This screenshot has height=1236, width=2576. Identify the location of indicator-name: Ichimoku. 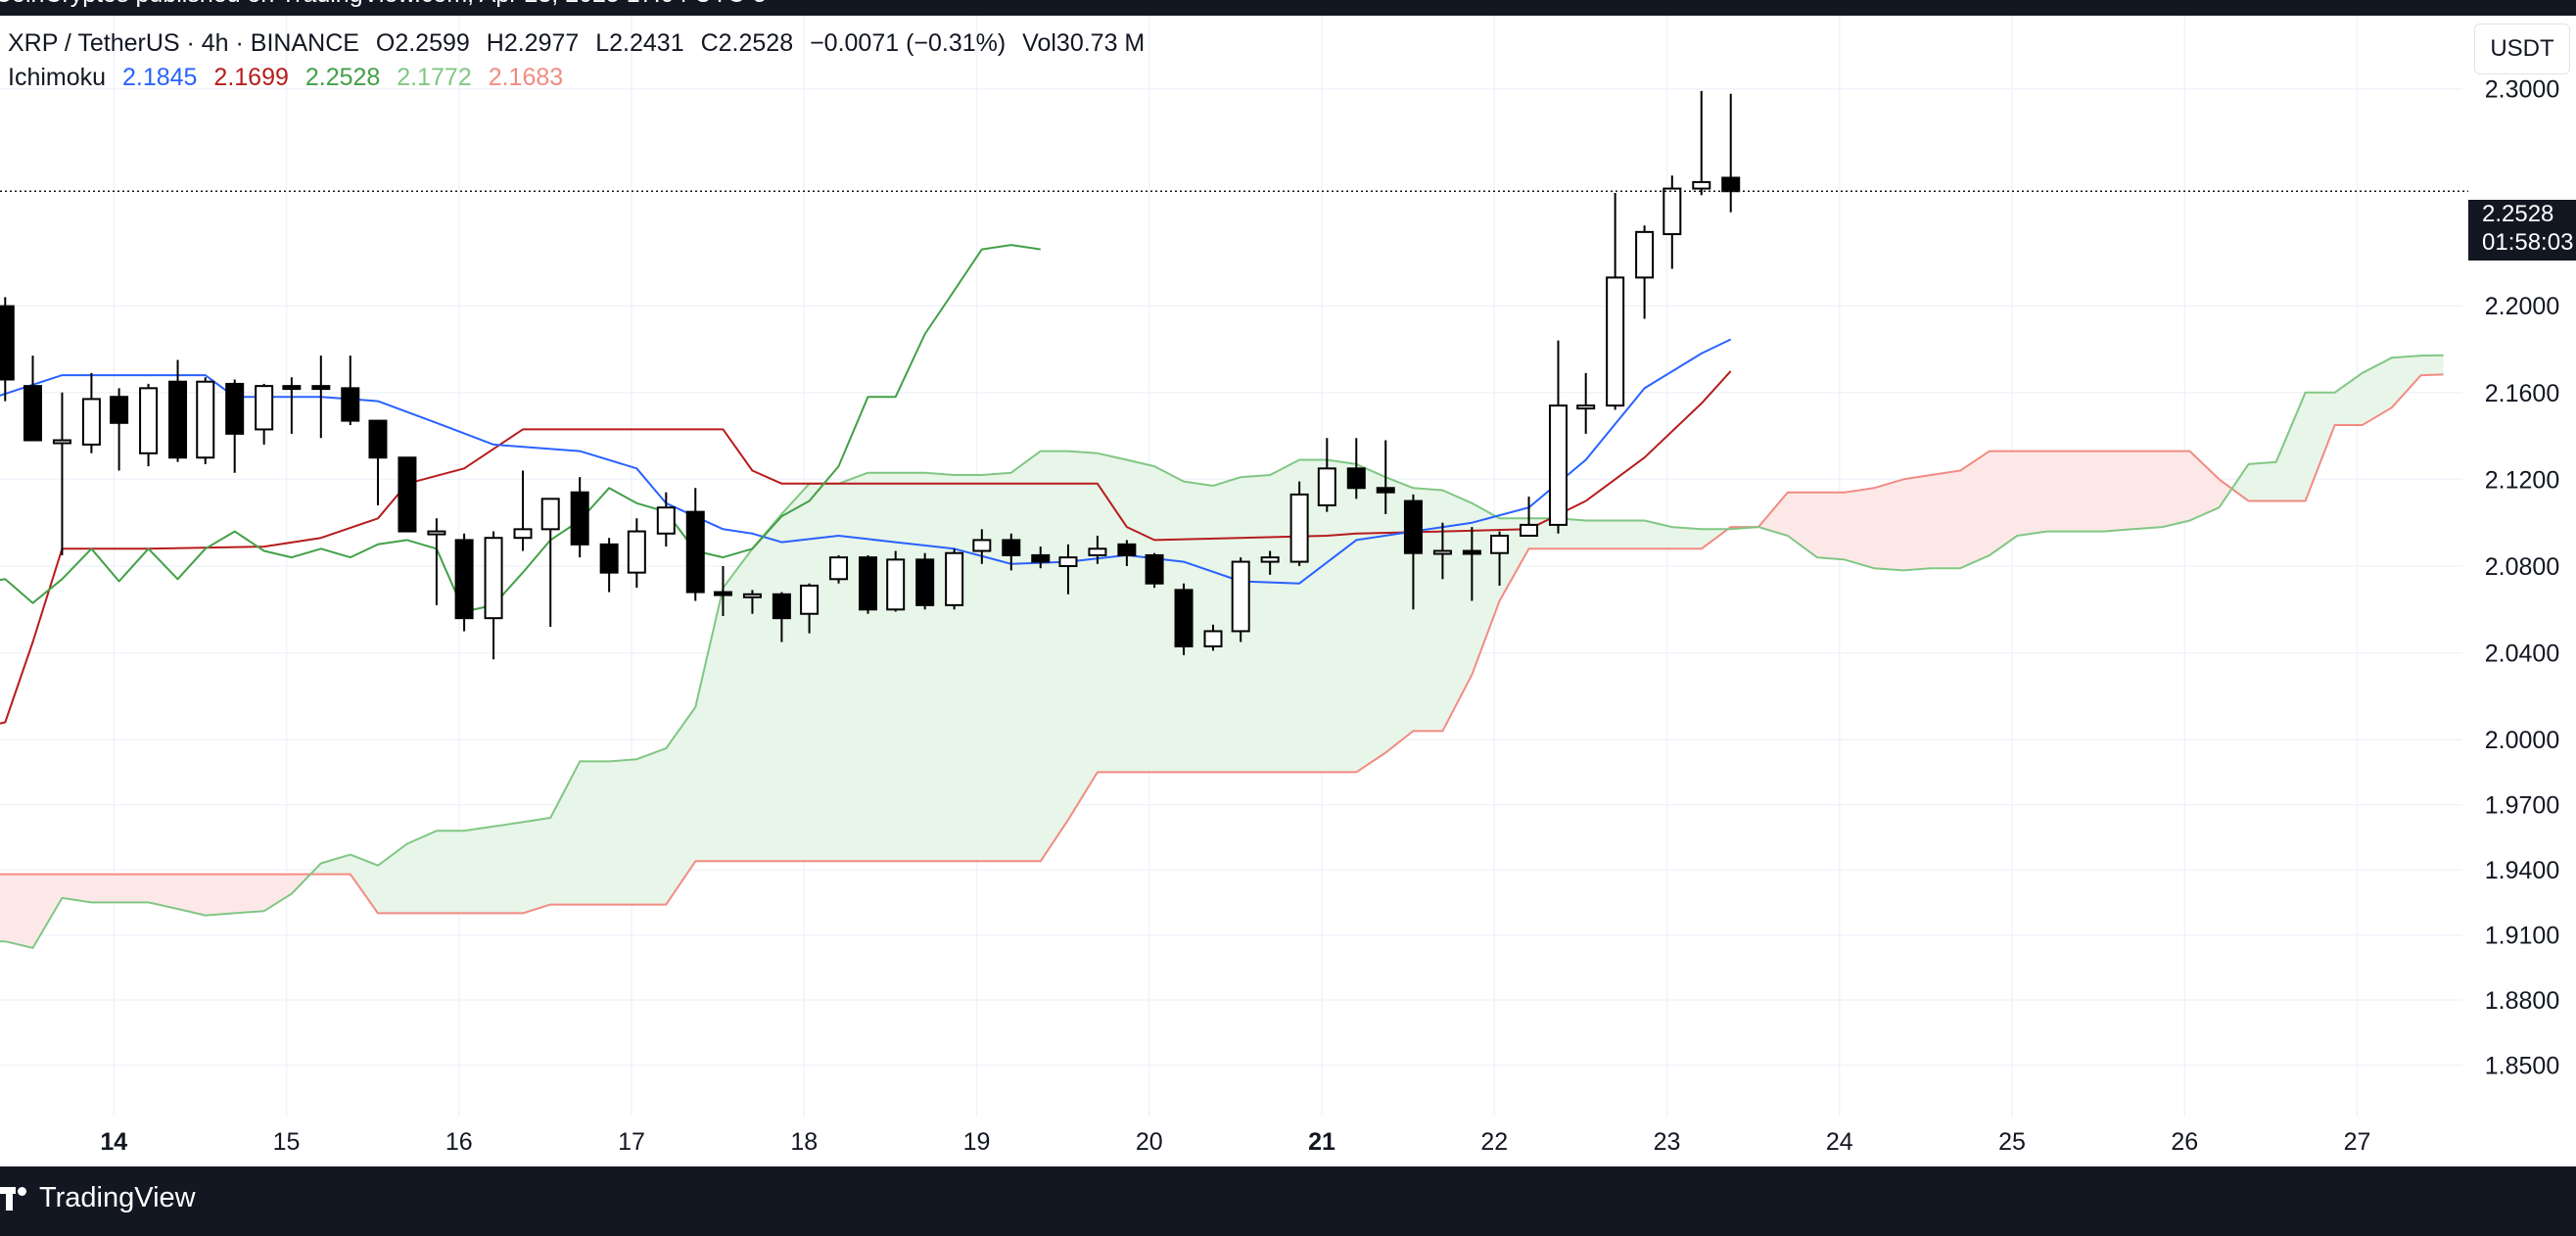
(57, 77).